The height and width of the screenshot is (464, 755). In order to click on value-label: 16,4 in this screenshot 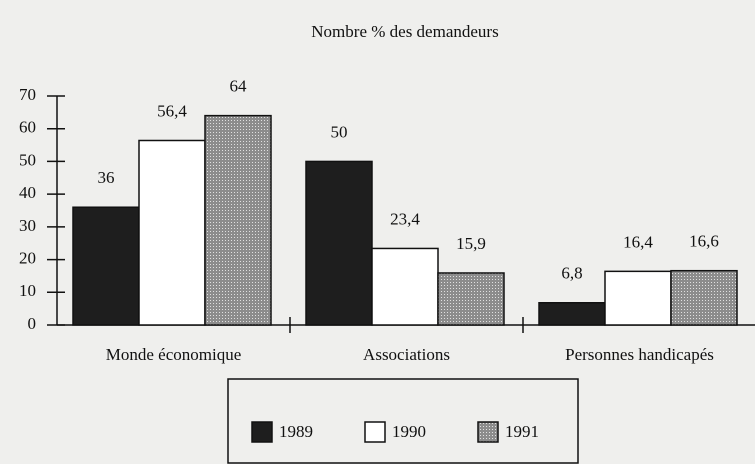, I will do `click(638, 241)`.